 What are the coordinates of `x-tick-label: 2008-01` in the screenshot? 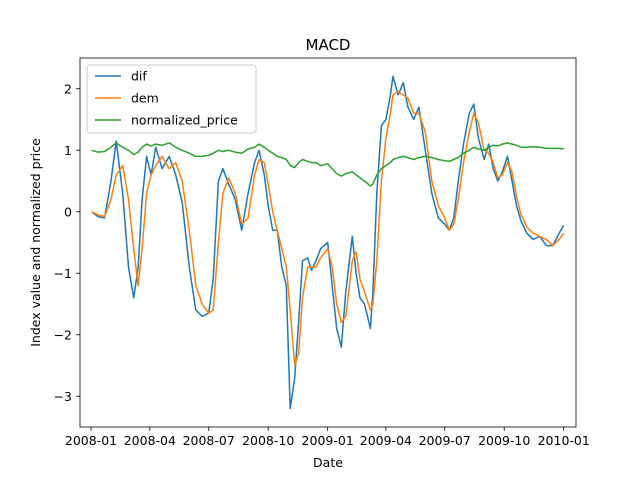 It's located at (91, 440).